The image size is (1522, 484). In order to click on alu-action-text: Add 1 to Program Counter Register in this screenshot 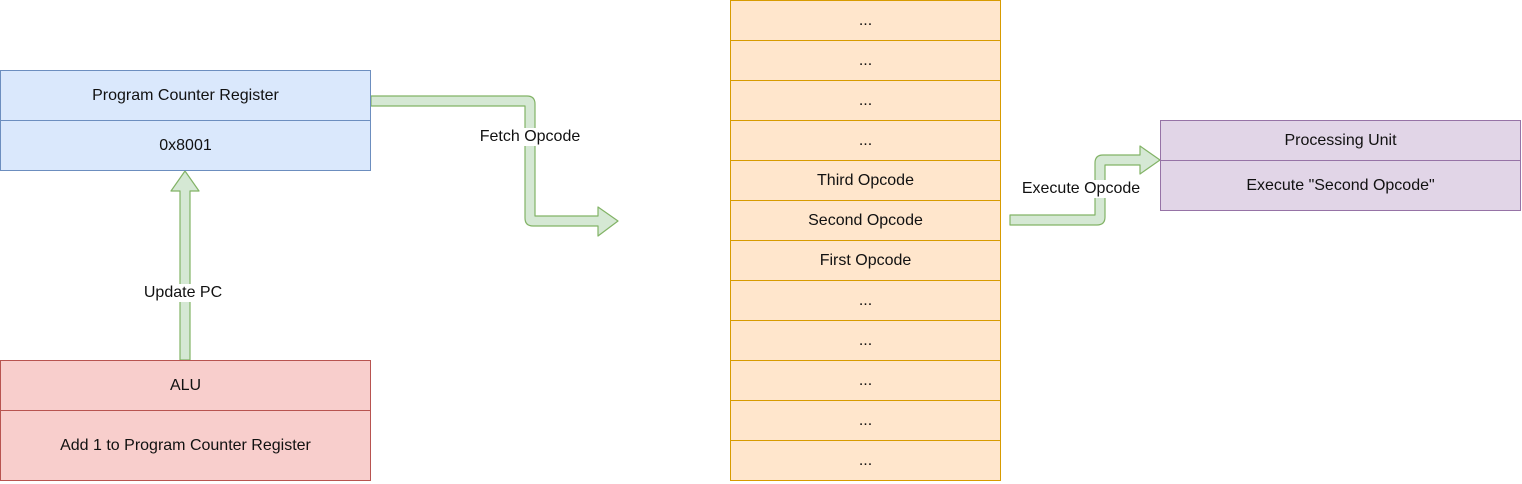, I will do `click(185, 445)`.